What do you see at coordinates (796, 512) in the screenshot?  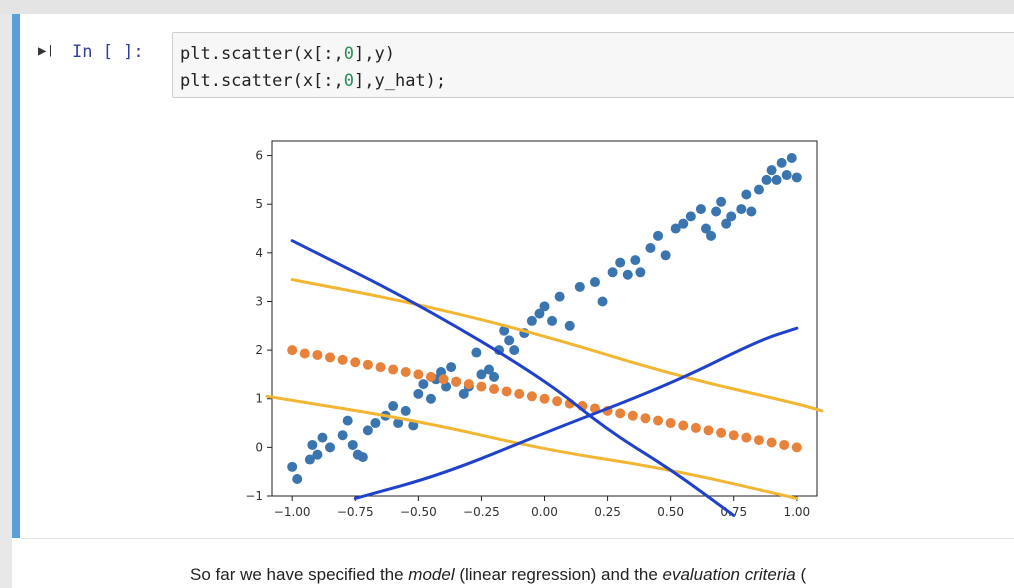 I see `x-tick-label: 1.00` at bounding box center [796, 512].